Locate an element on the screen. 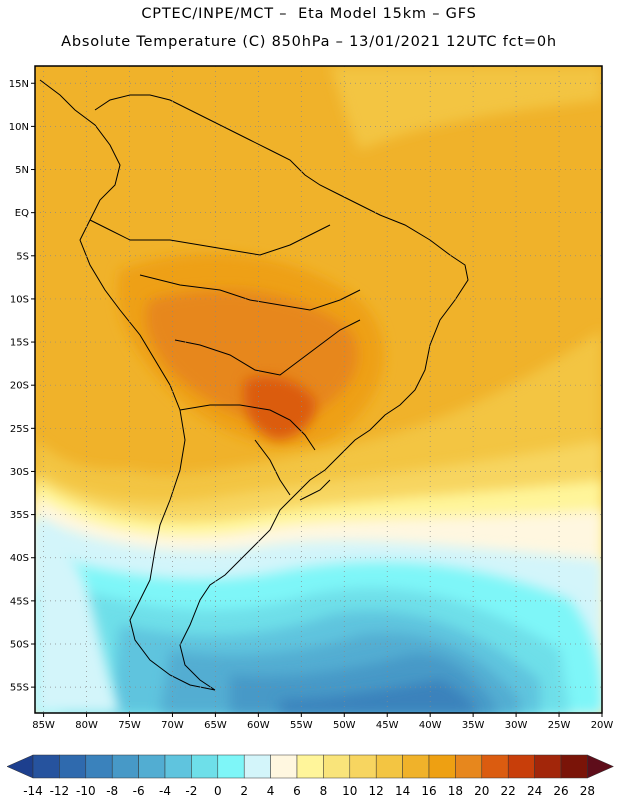  longitude-label: 40W is located at coordinates (430, 725).